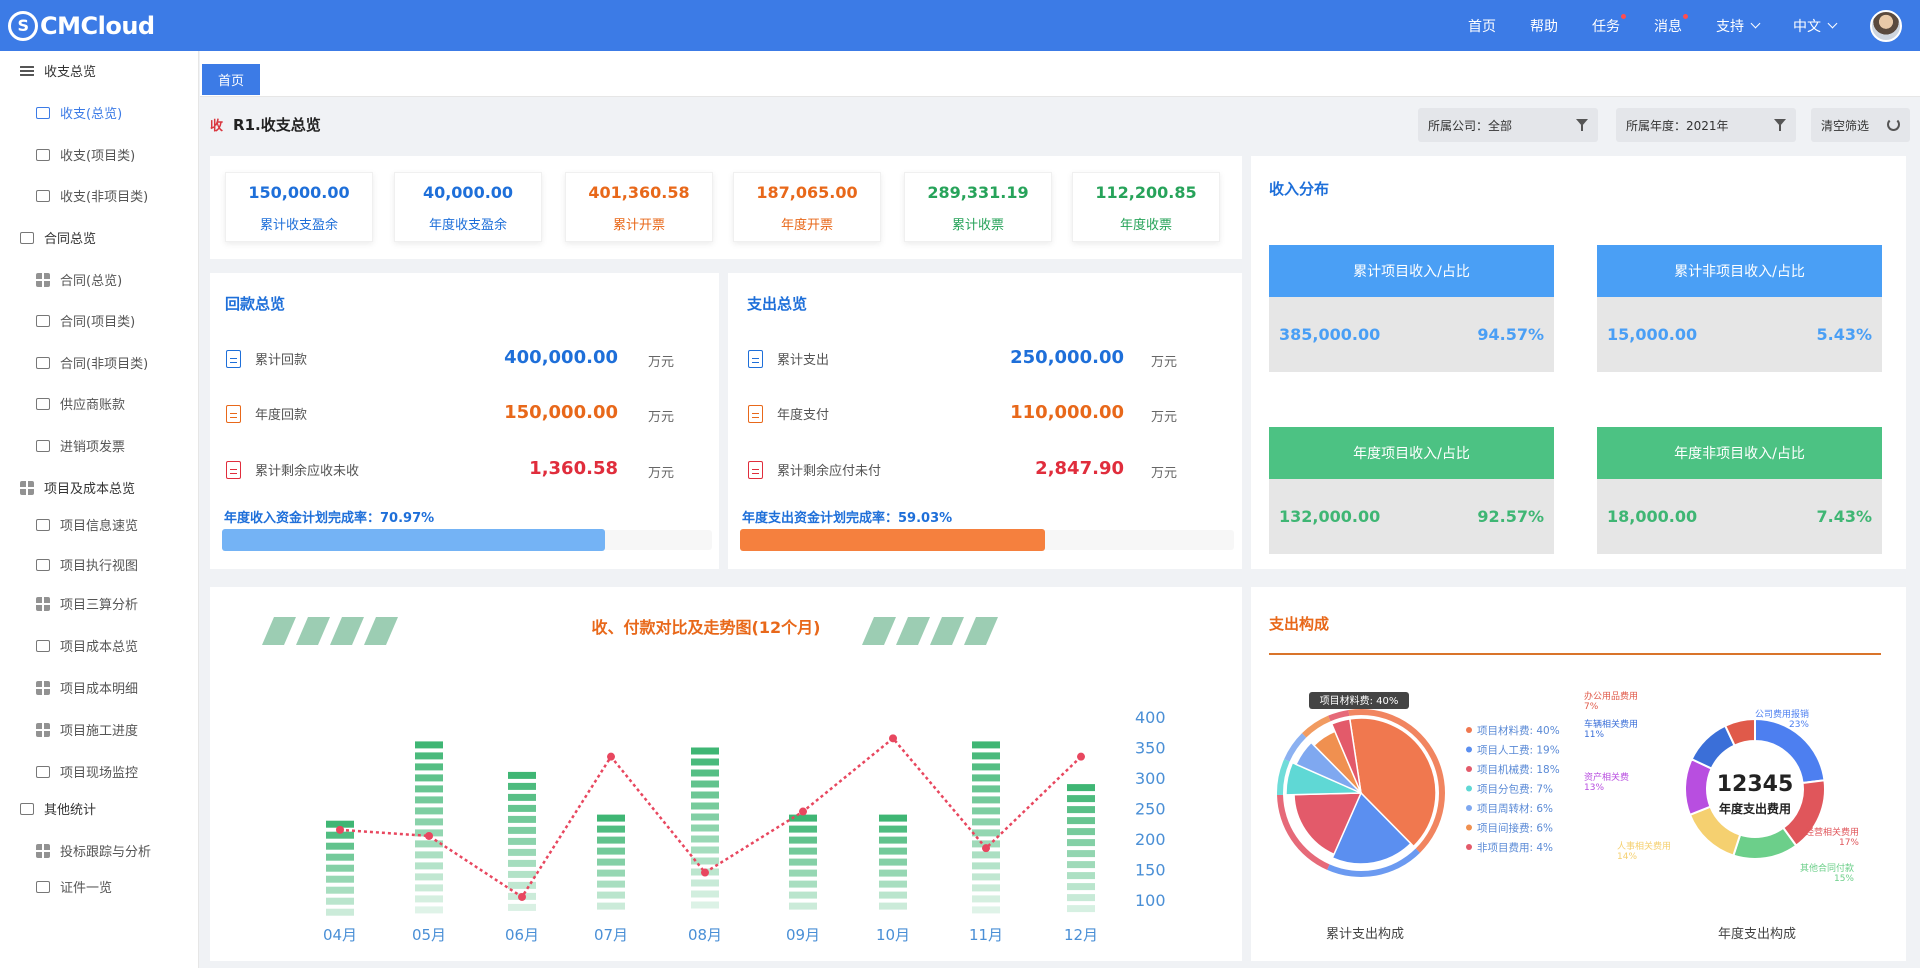  I want to click on sidebar-item: 合同(非项目类), so click(92, 362).